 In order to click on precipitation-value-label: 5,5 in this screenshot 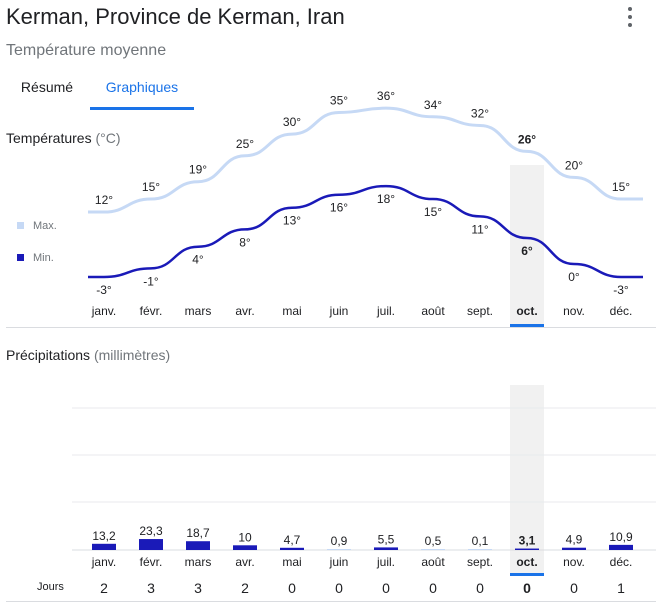, I will do `click(386, 539)`.